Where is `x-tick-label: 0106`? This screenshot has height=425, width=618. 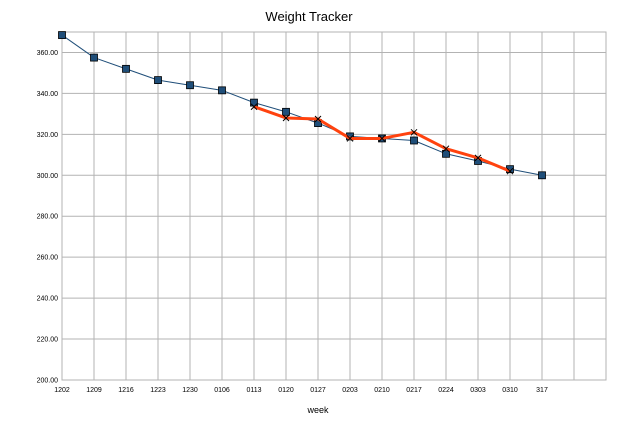 x-tick-label: 0106 is located at coordinates (222, 390).